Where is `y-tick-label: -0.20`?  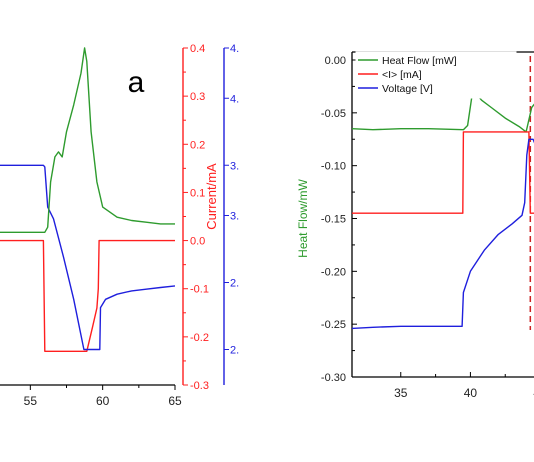
y-tick-label: -0.20 is located at coordinates (333, 272).